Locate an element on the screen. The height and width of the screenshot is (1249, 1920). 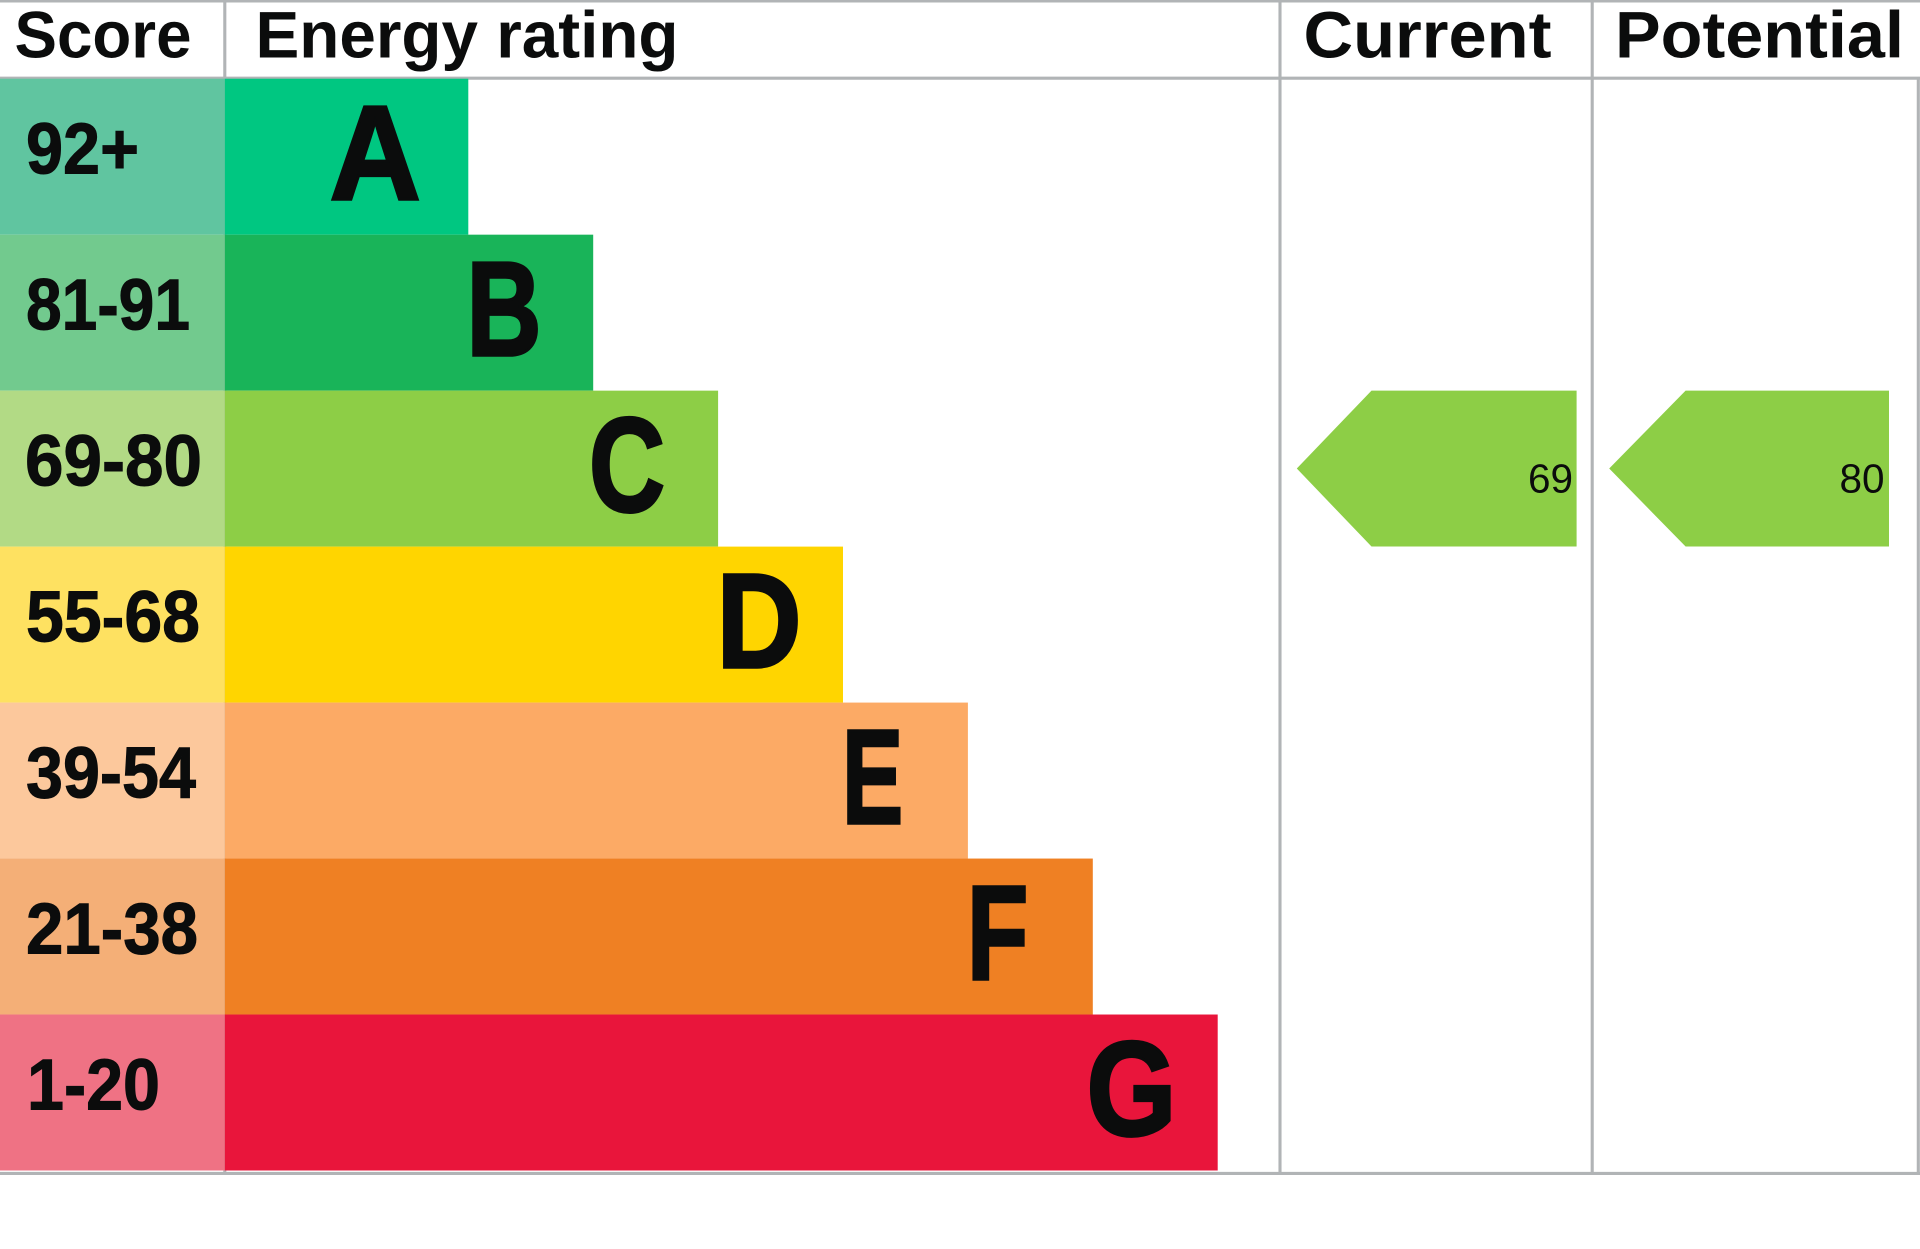
svg-text: 21-38 is located at coordinates (112, 929).